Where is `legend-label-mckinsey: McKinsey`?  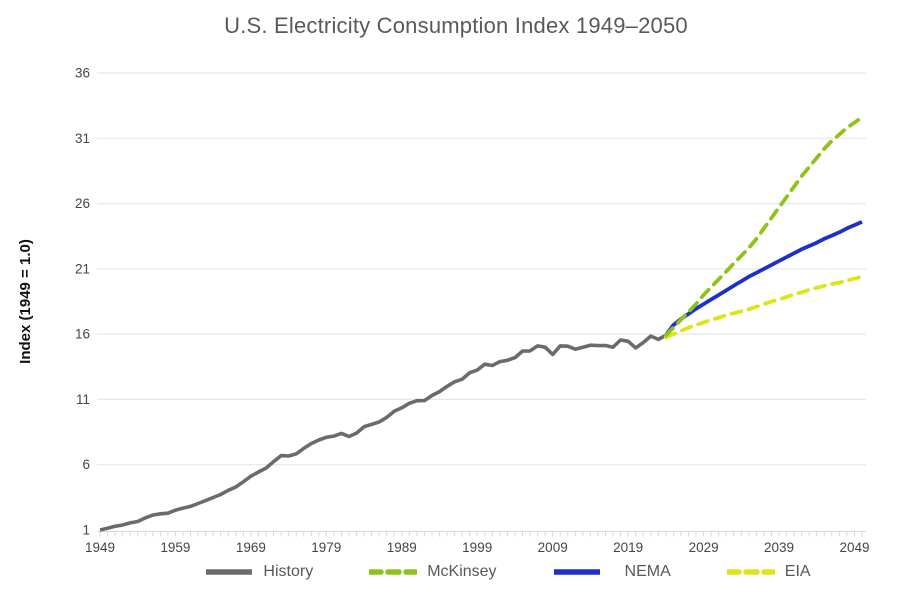
legend-label-mckinsey: McKinsey is located at coordinates (462, 571).